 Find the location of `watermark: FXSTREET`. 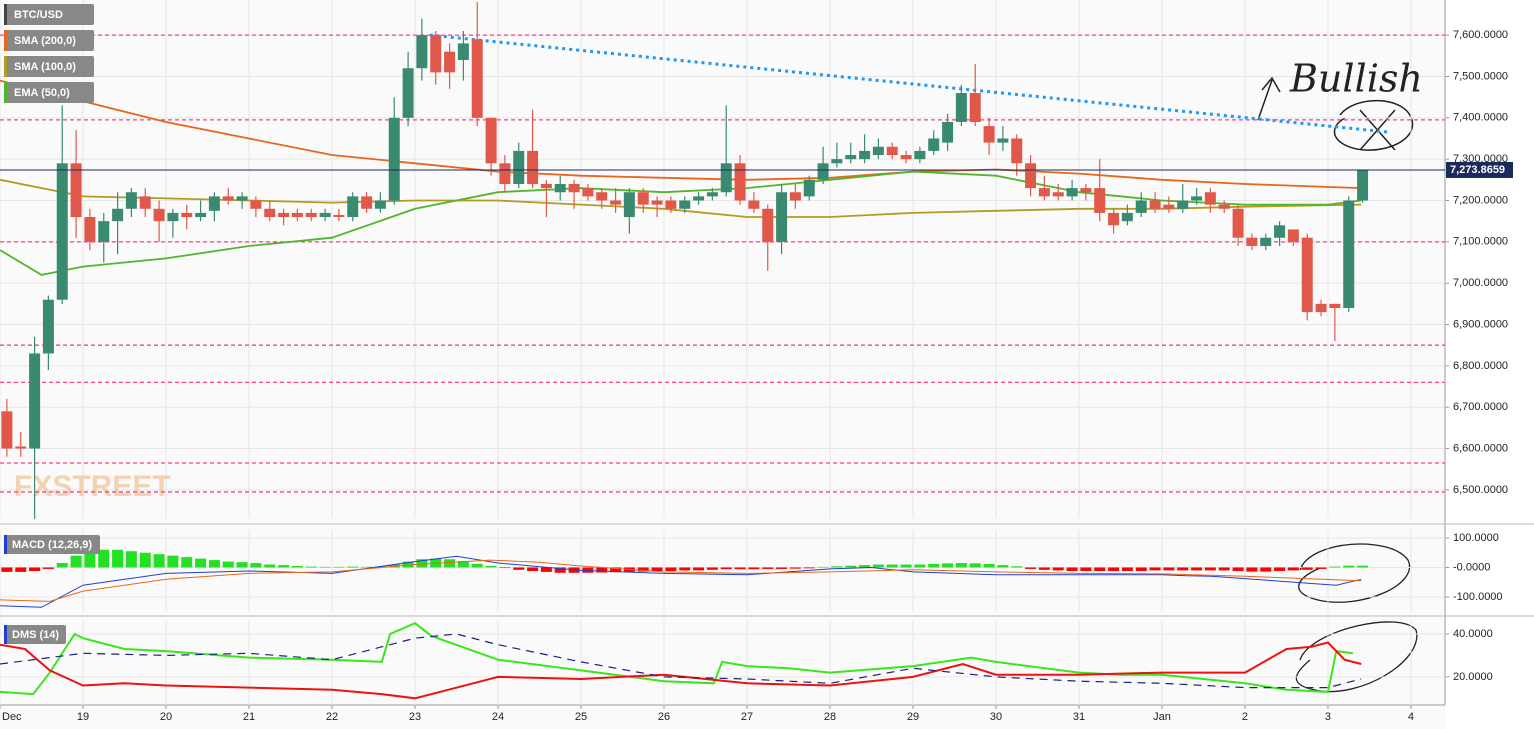

watermark: FXSTREET is located at coordinates (92, 486).